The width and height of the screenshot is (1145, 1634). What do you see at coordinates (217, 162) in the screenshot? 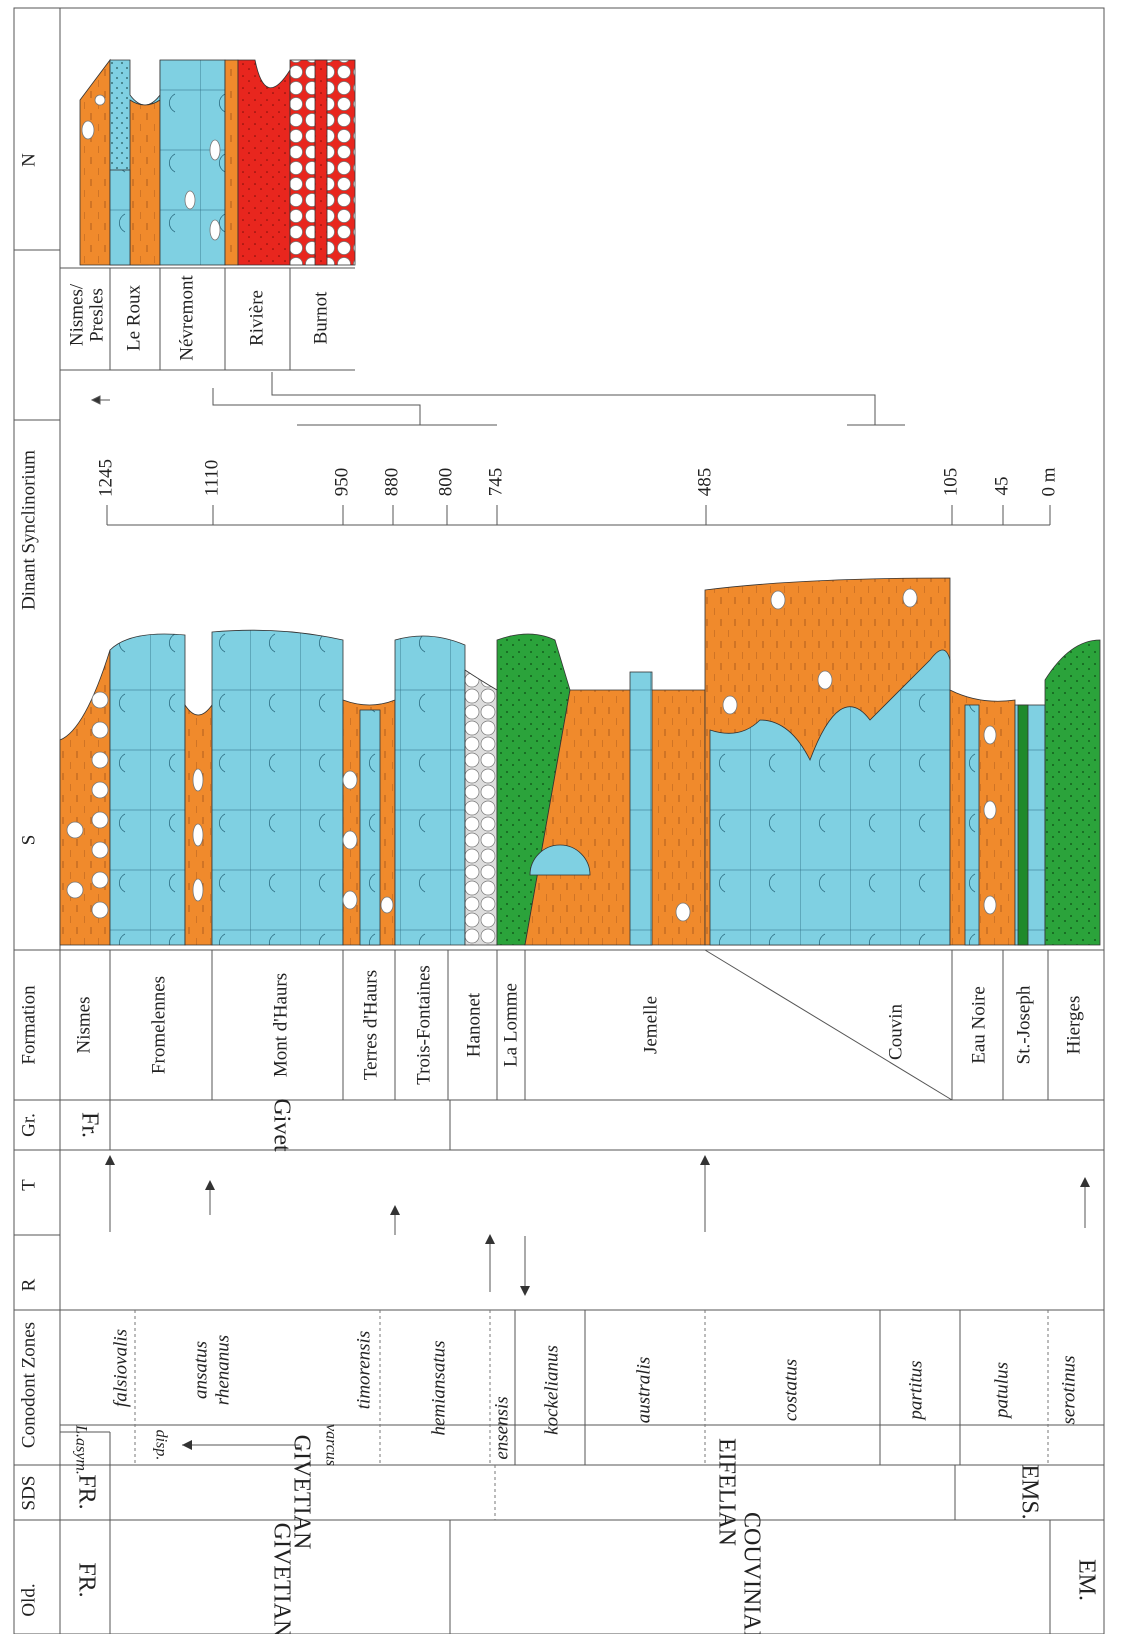
I see `north-section` at bounding box center [217, 162].